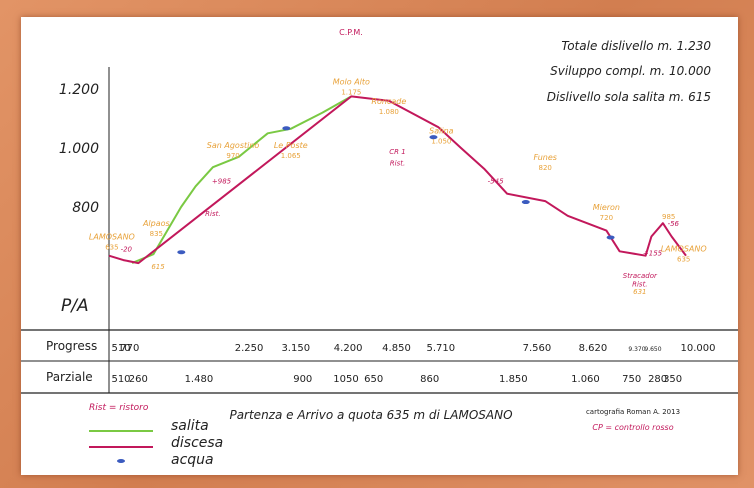 This screenshot has width=754, height=488. What do you see at coordinates (127, 249) in the screenshot?
I see `annotation-1: -20` at bounding box center [127, 249].